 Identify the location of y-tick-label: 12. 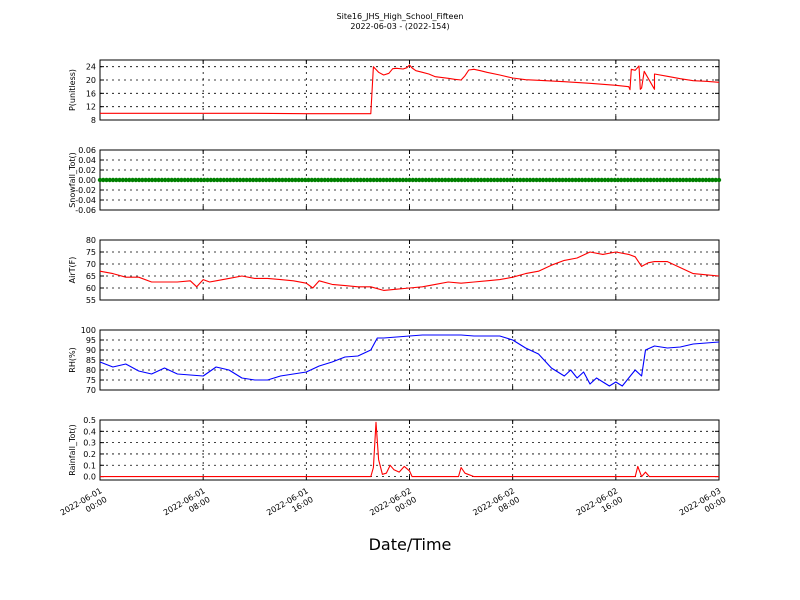
(91, 107).